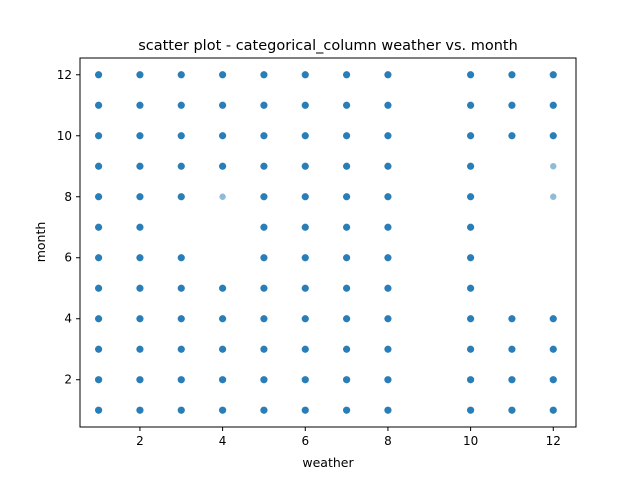  Describe the element at coordinates (553, 441) in the screenshot. I see `x-tick-label: 12` at that location.